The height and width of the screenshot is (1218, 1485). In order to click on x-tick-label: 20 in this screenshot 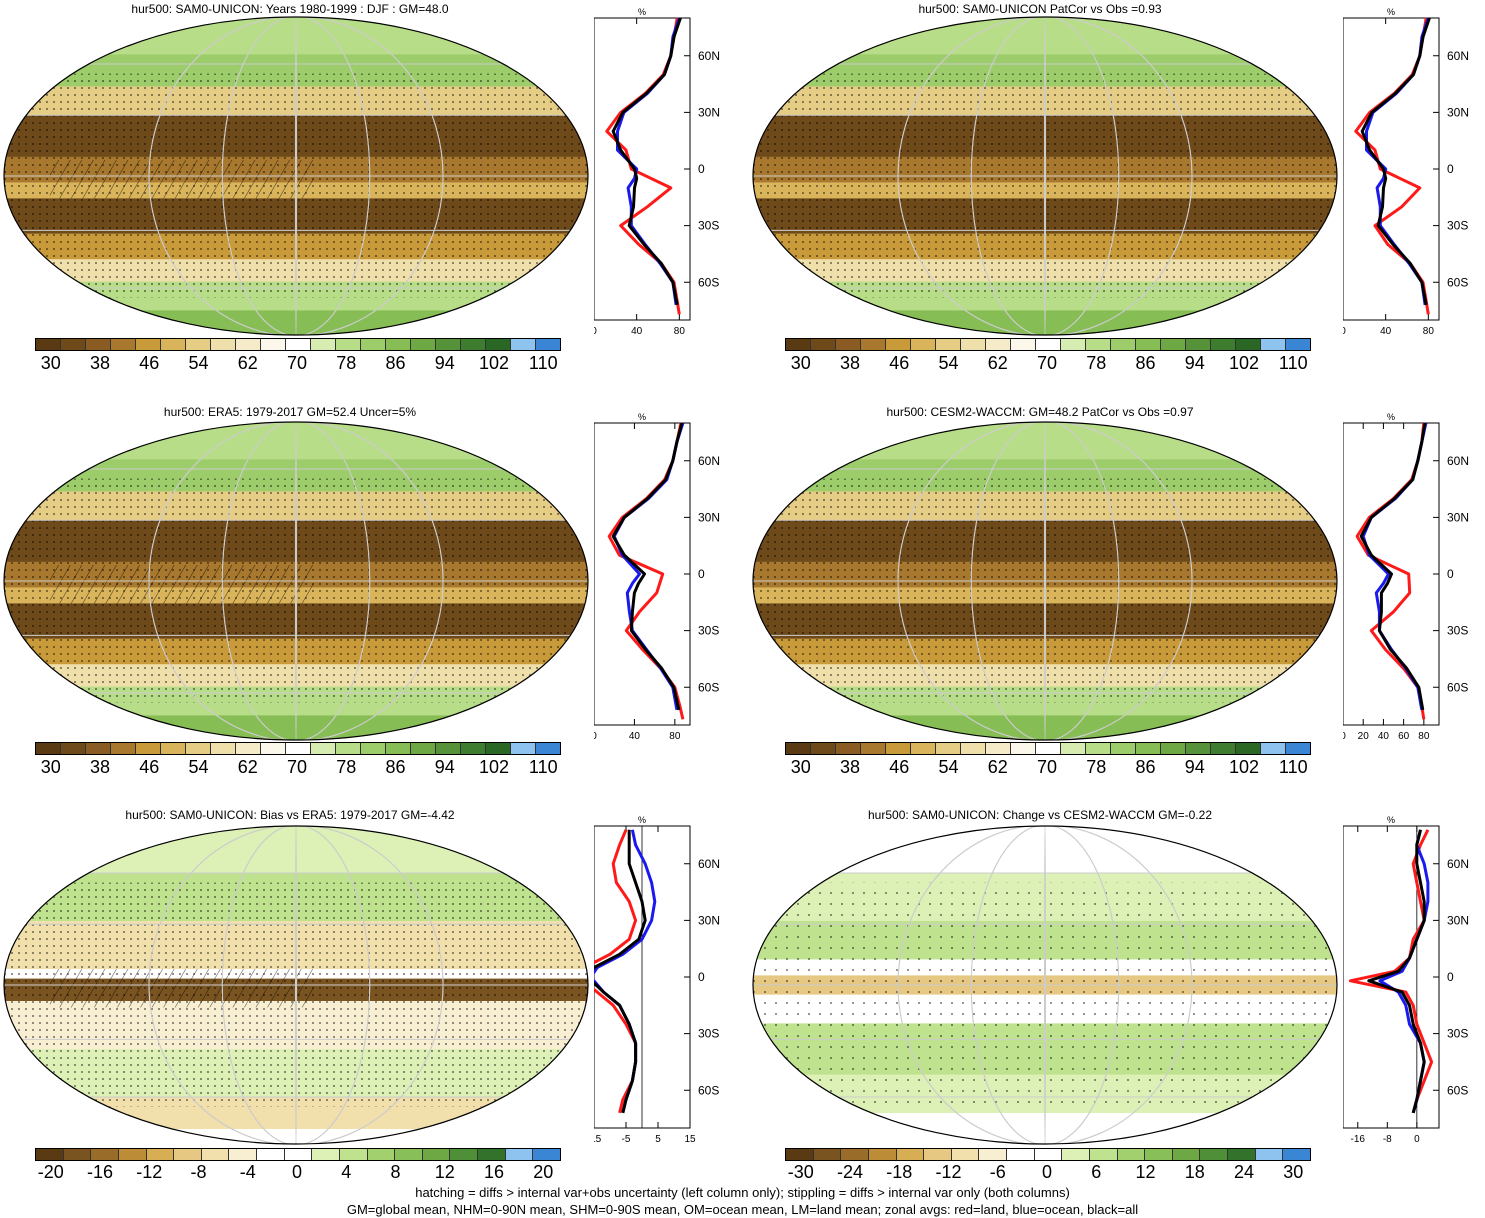, I will do `click(1364, 736)`.